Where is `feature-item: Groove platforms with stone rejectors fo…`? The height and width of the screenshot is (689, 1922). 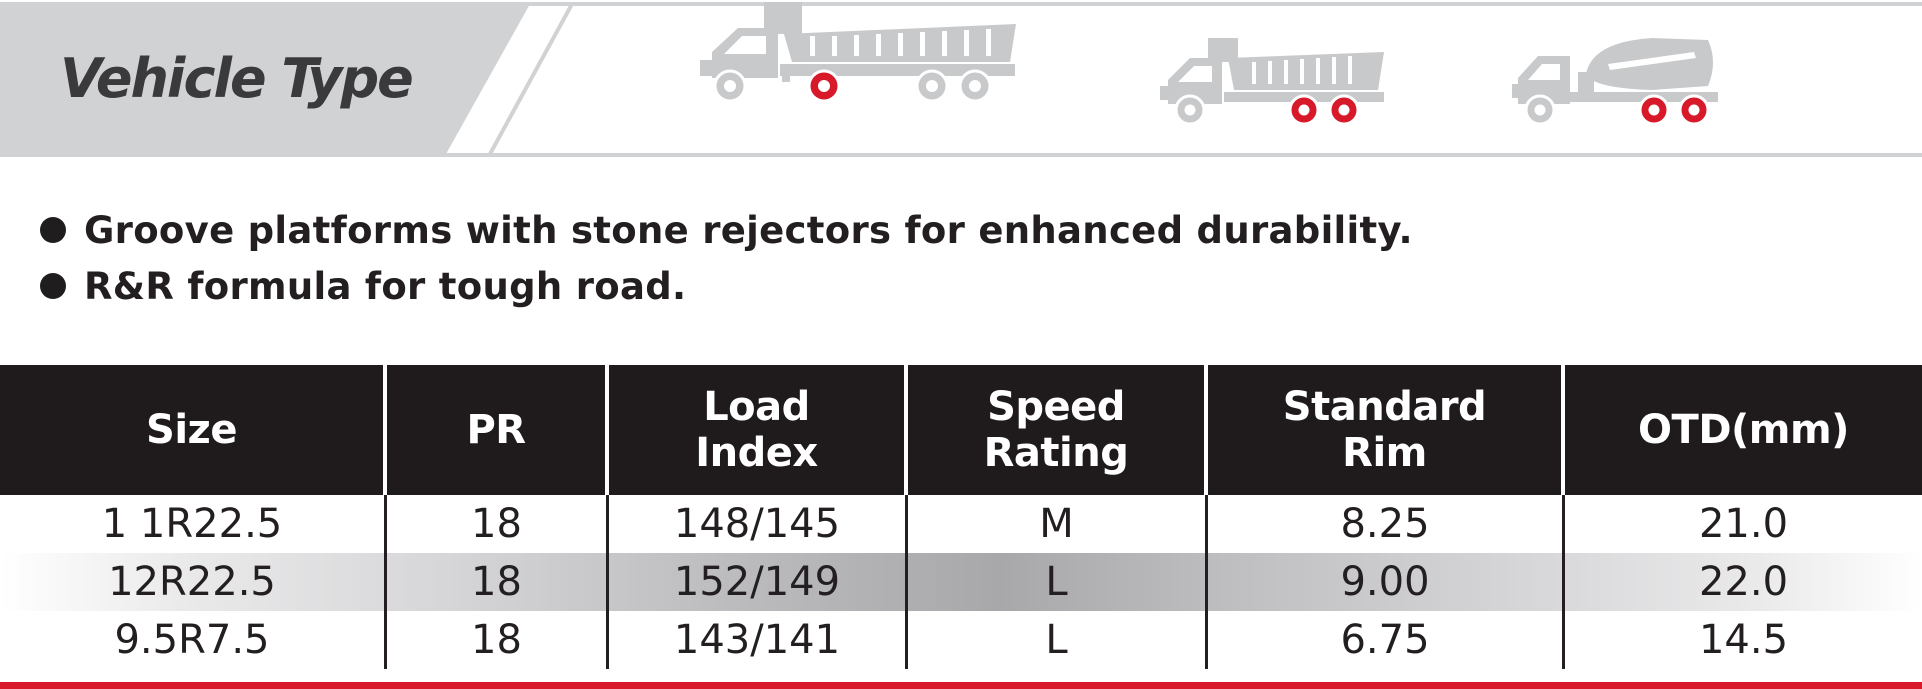 feature-item: Groove platforms with stone rejectors fo… is located at coordinates (726, 230).